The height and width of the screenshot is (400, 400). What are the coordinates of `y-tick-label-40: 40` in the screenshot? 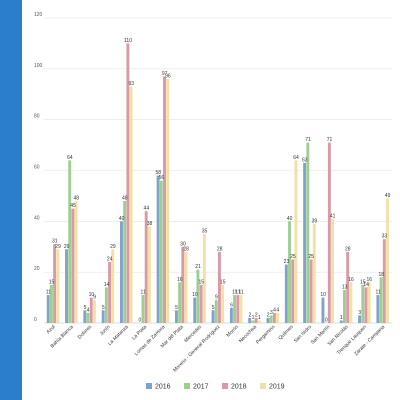 It's located at (37, 218).